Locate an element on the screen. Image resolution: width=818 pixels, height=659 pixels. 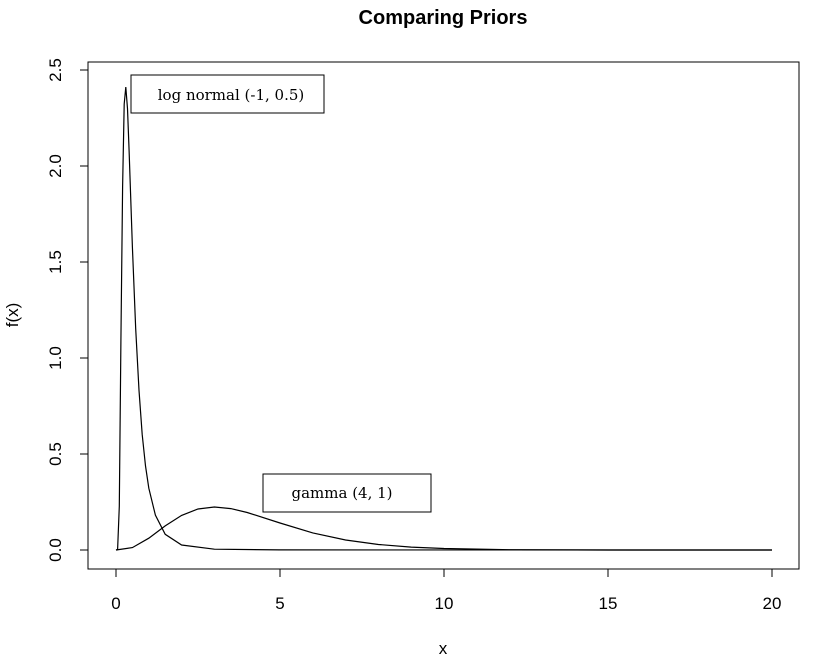
x-tick-label: 15 is located at coordinates (608, 603).